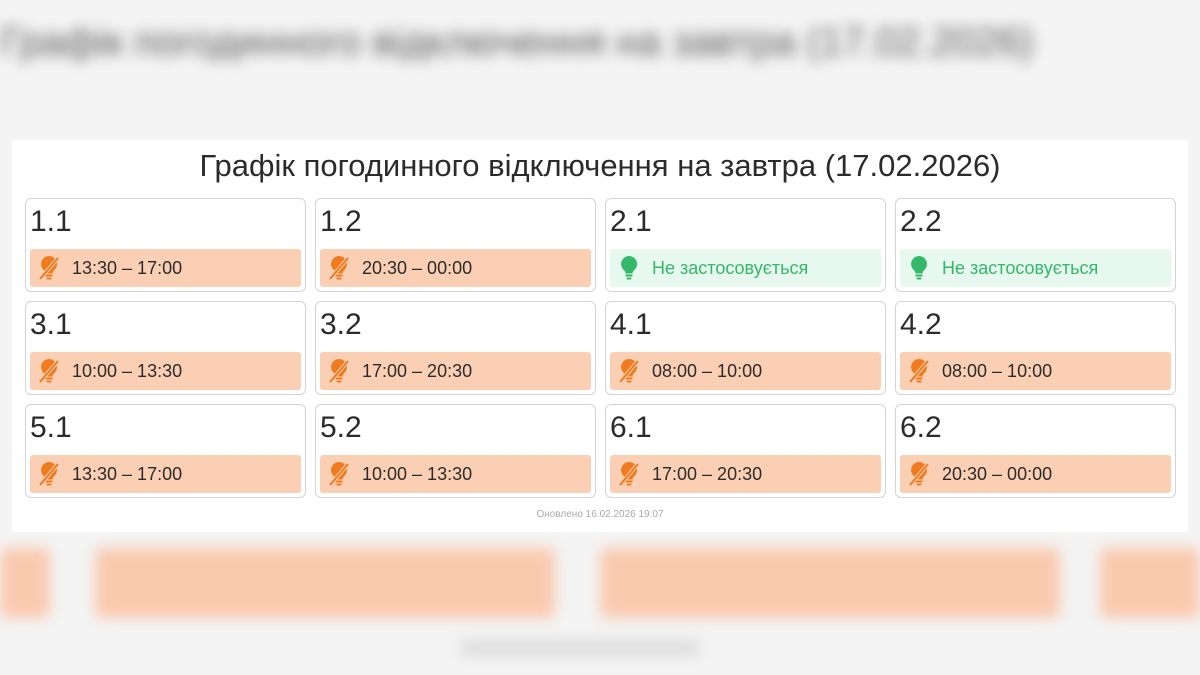 This screenshot has height=675, width=1200. I want to click on queue-card: 1.2 20:30 – 00:00, so click(455, 245).